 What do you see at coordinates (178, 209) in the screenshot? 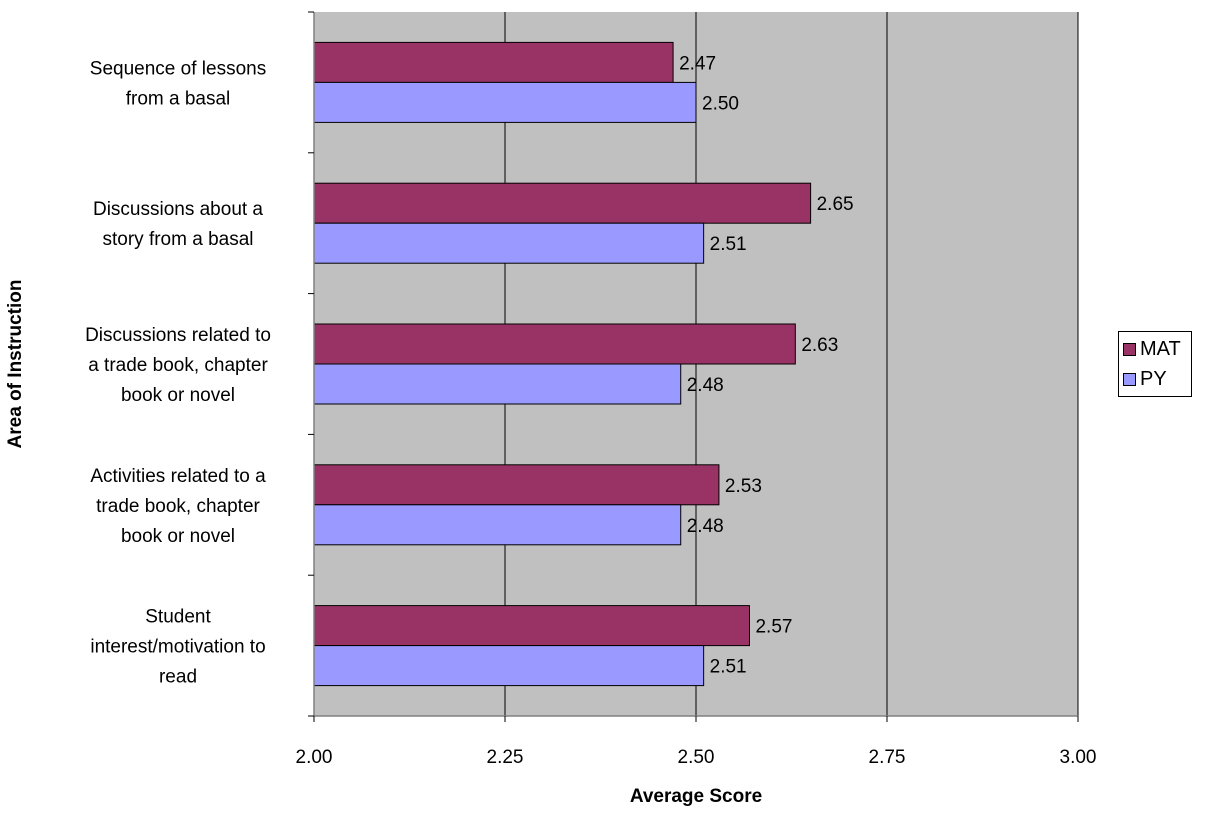
I see `category-label: Discussions about a` at bounding box center [178, 209].